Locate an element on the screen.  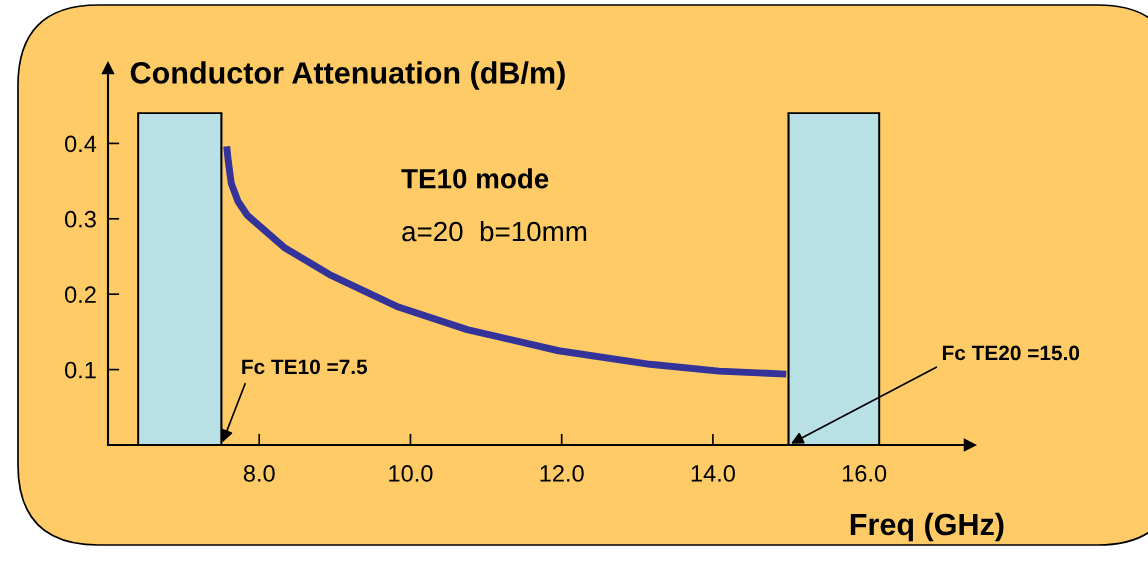
annotation: a=20 b=10mm is located at coordinates (494, 231).